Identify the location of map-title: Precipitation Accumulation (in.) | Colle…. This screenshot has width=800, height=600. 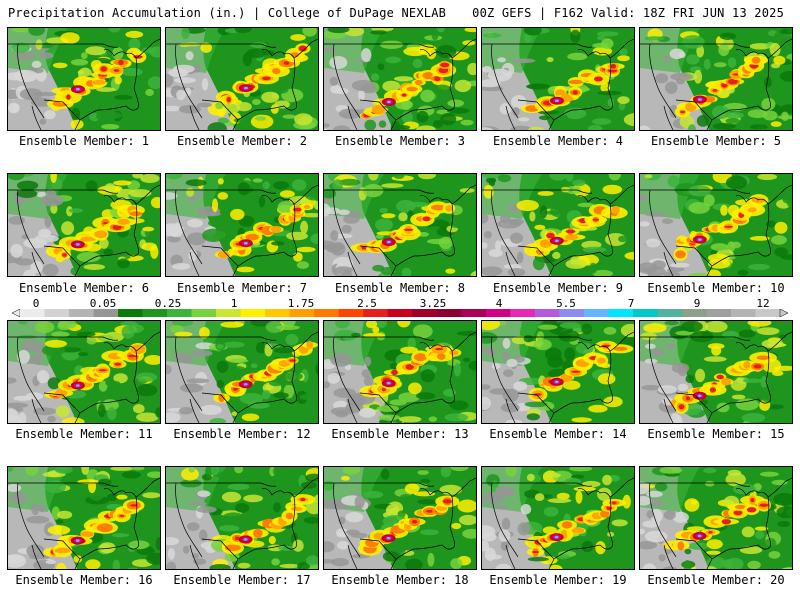
(227, 13).